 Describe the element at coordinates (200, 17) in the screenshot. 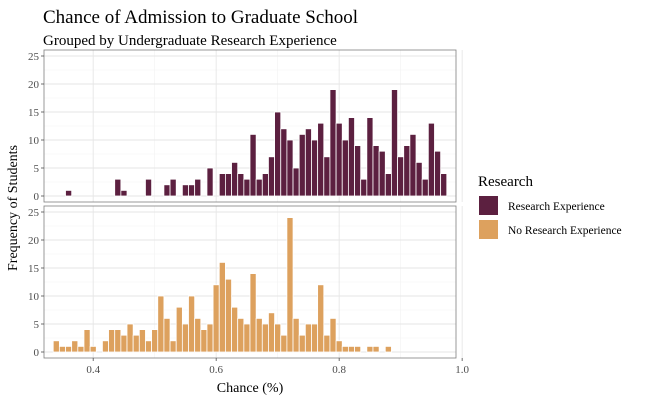

I see `chart-title: Chance of Admission to Graduate School` at that location.